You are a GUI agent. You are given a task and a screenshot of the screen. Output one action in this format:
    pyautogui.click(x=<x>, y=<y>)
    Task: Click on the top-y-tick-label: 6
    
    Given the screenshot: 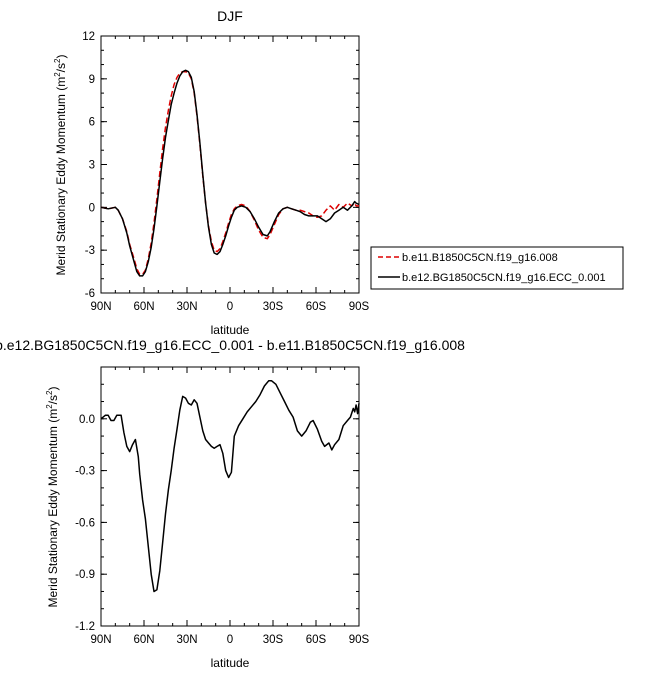 What is the action you would take?
    pyautogui.click(x=92, y=123)
    